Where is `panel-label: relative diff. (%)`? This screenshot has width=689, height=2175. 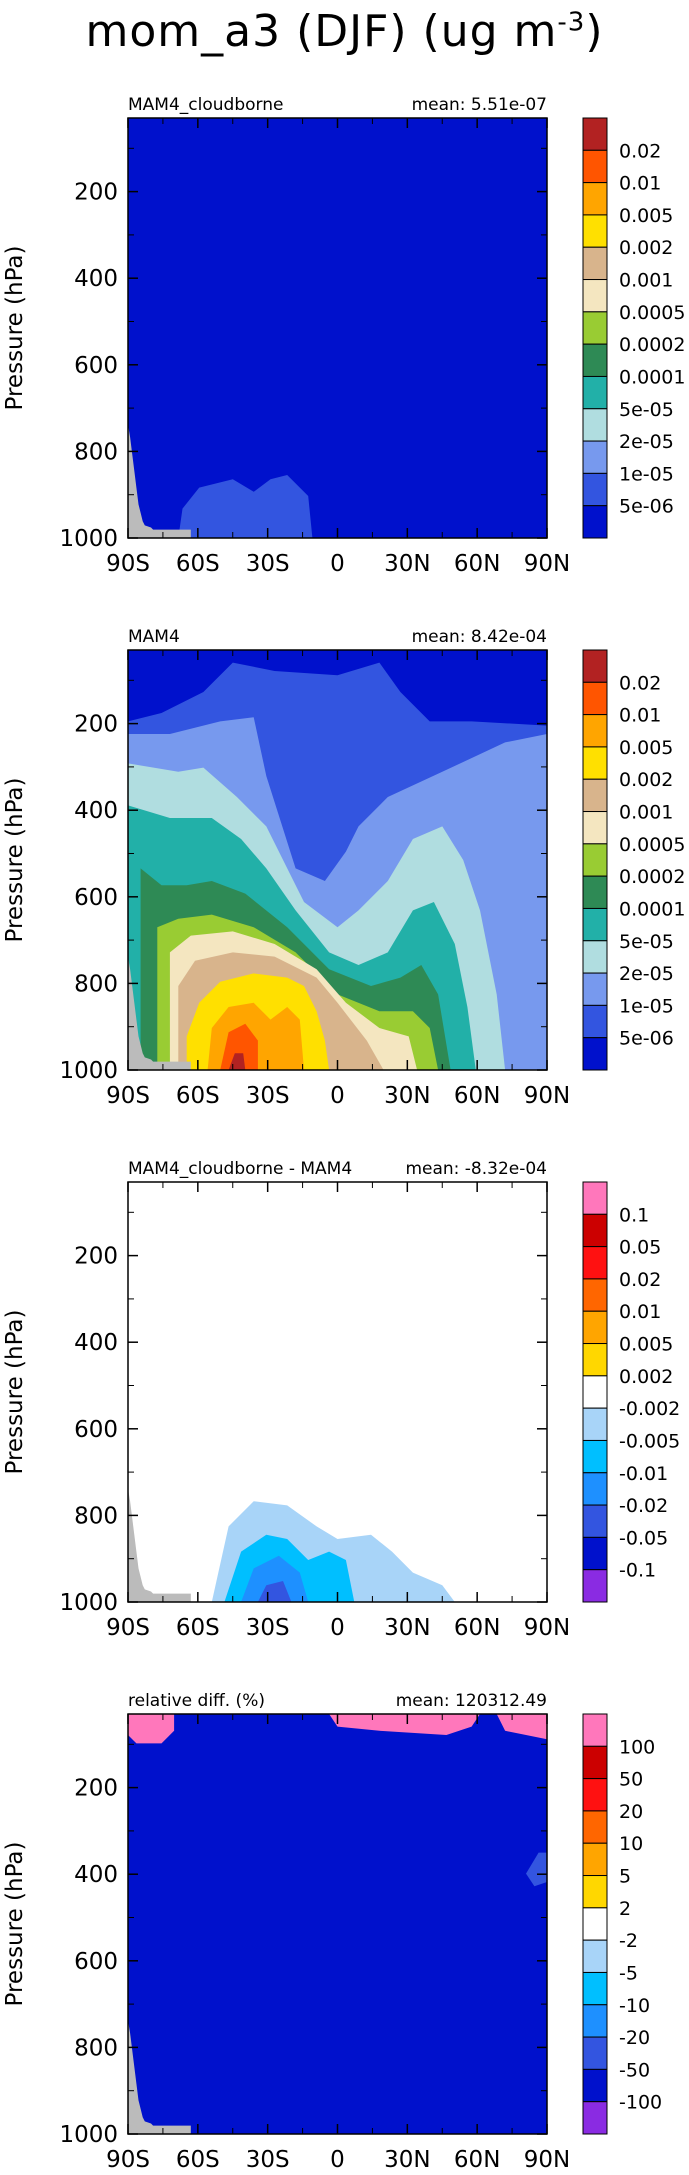 panel-label: relative diff. (%) is located at coordinates (196, 1701).